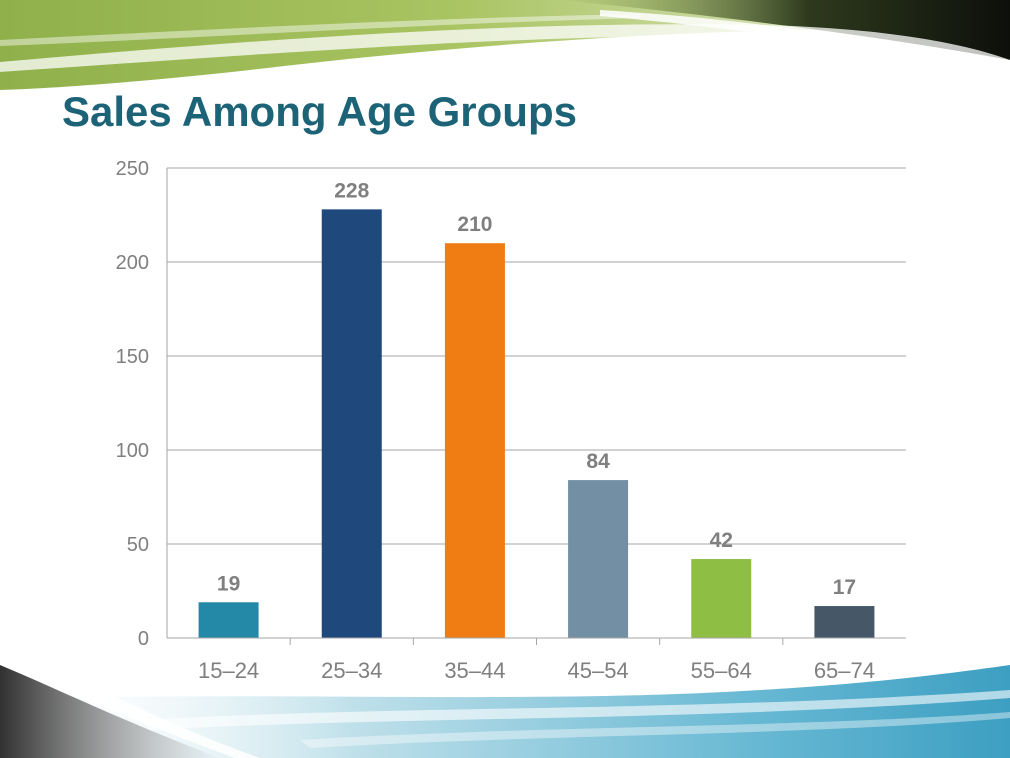 The image size is (1010, 758). Describe the element at coordinates (844, 587) in the screenshot. I see `data-label: 17` at that location.